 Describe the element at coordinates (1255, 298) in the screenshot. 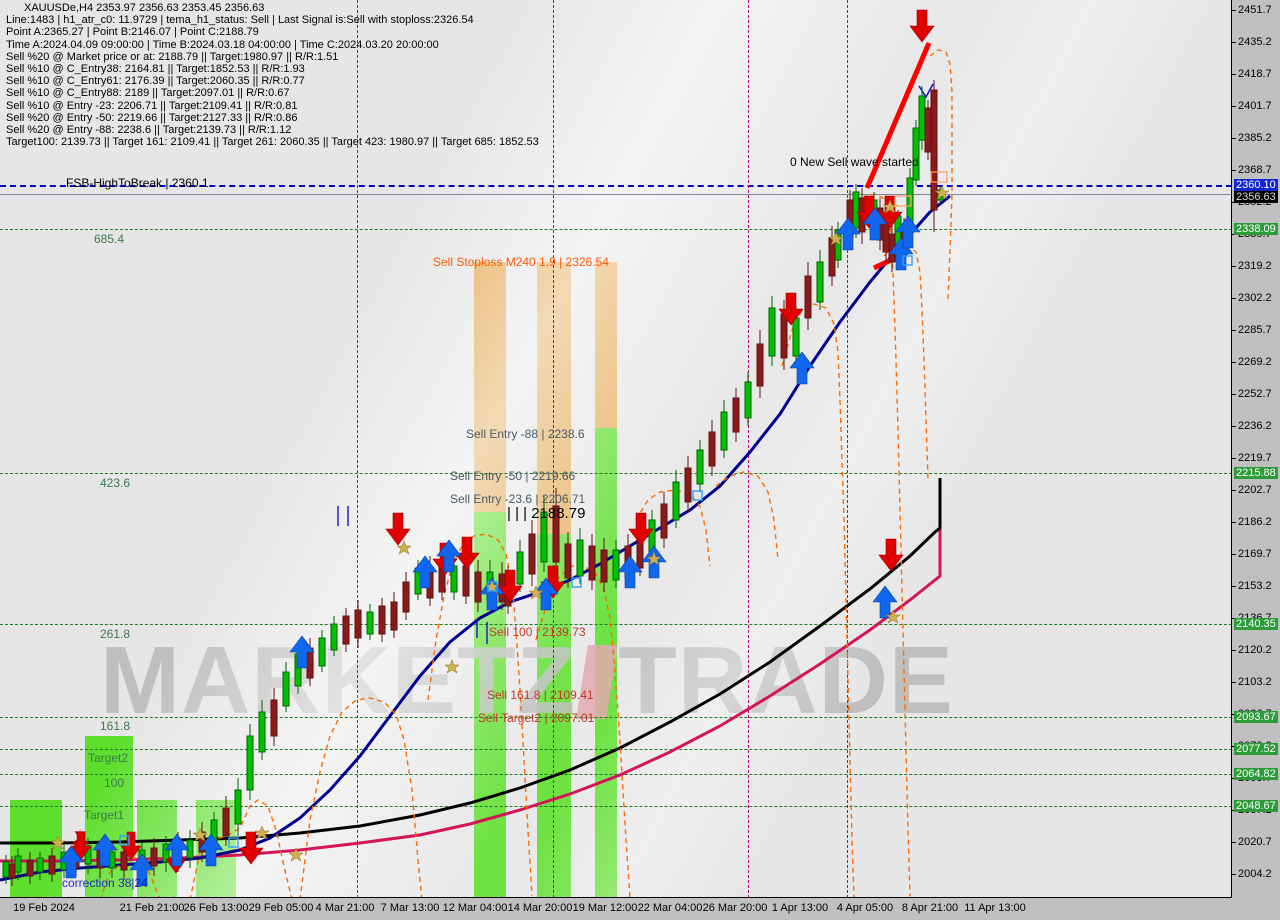

I see `axis-tick-label: 2302.2` at that location.